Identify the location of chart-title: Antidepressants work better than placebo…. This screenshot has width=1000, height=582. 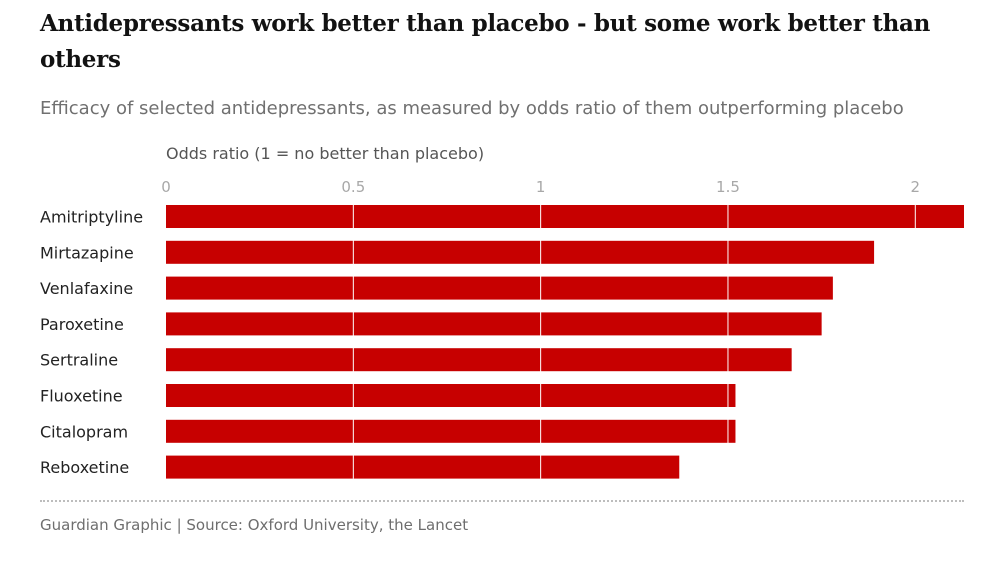
(485, 41).